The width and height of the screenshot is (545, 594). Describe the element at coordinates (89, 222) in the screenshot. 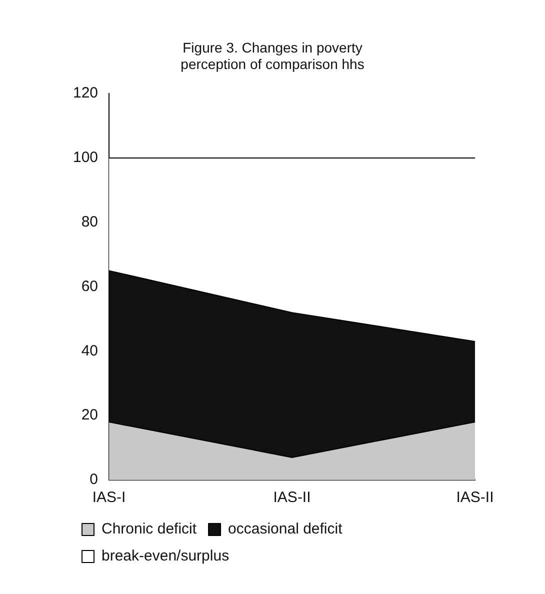

I see `y-tick-label: 80` at that location.